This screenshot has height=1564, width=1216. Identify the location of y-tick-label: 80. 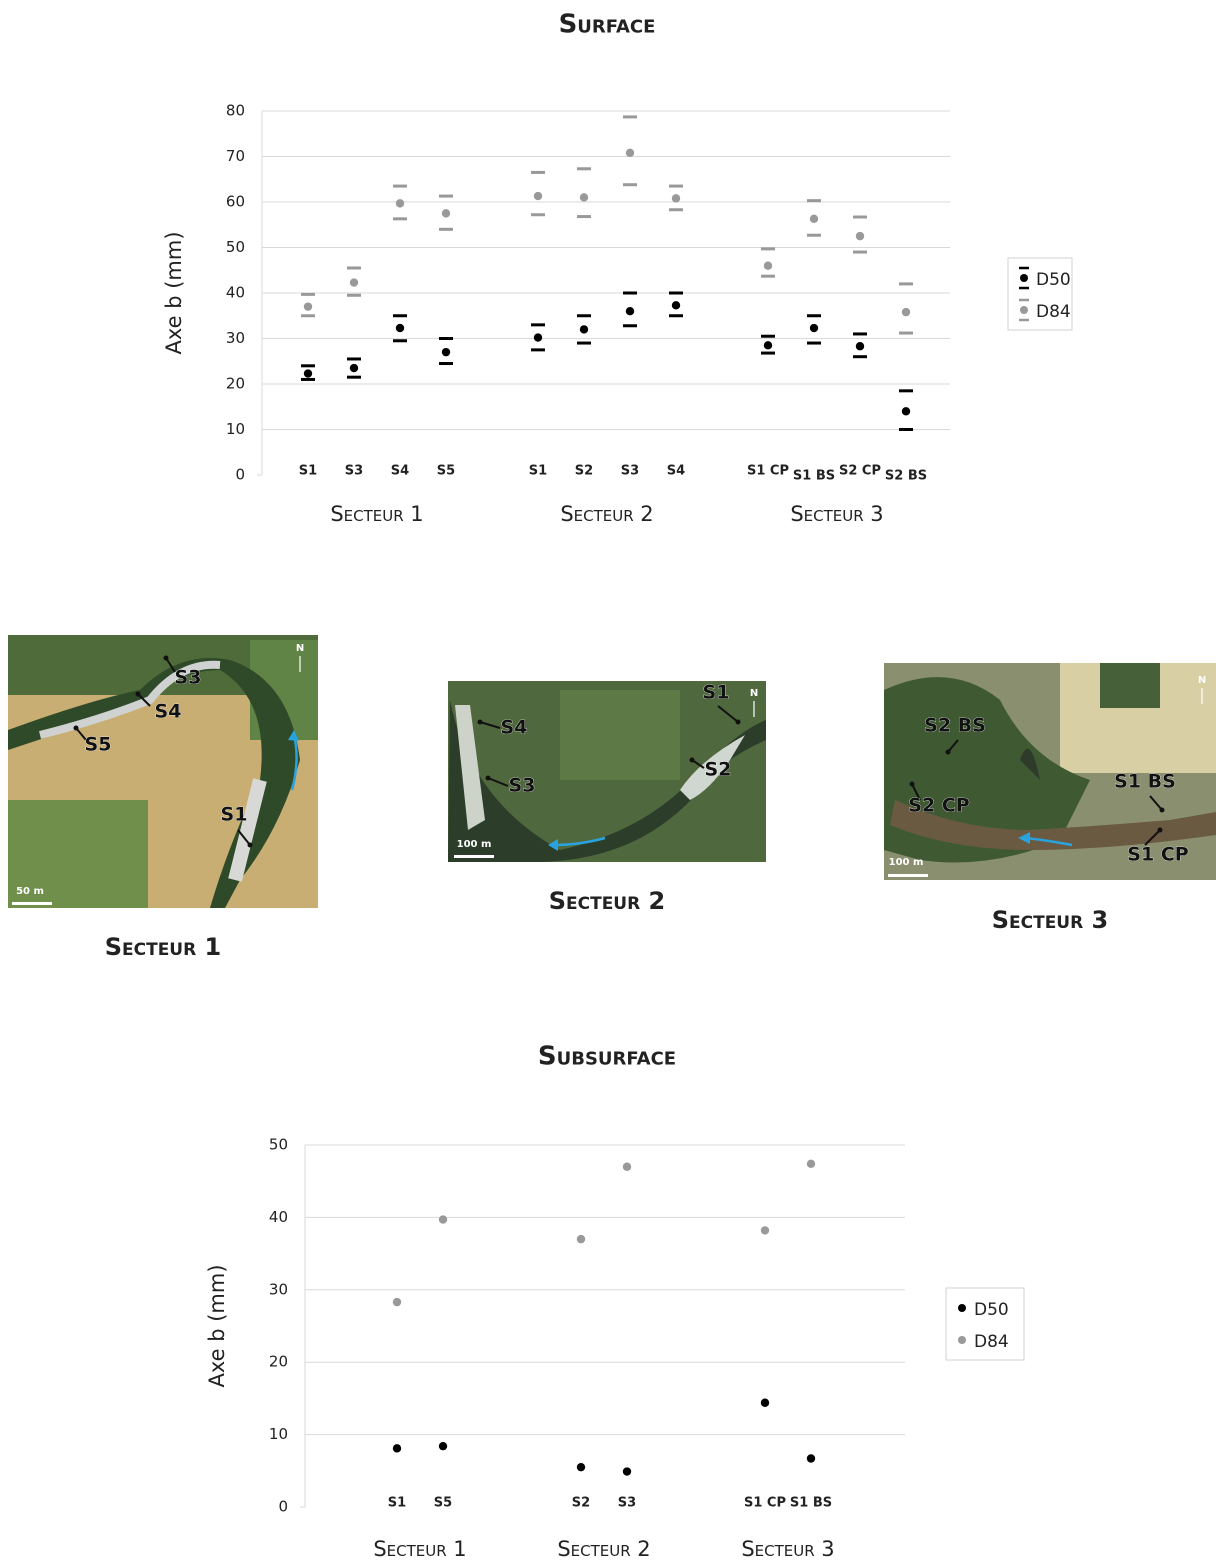
(235, 111).